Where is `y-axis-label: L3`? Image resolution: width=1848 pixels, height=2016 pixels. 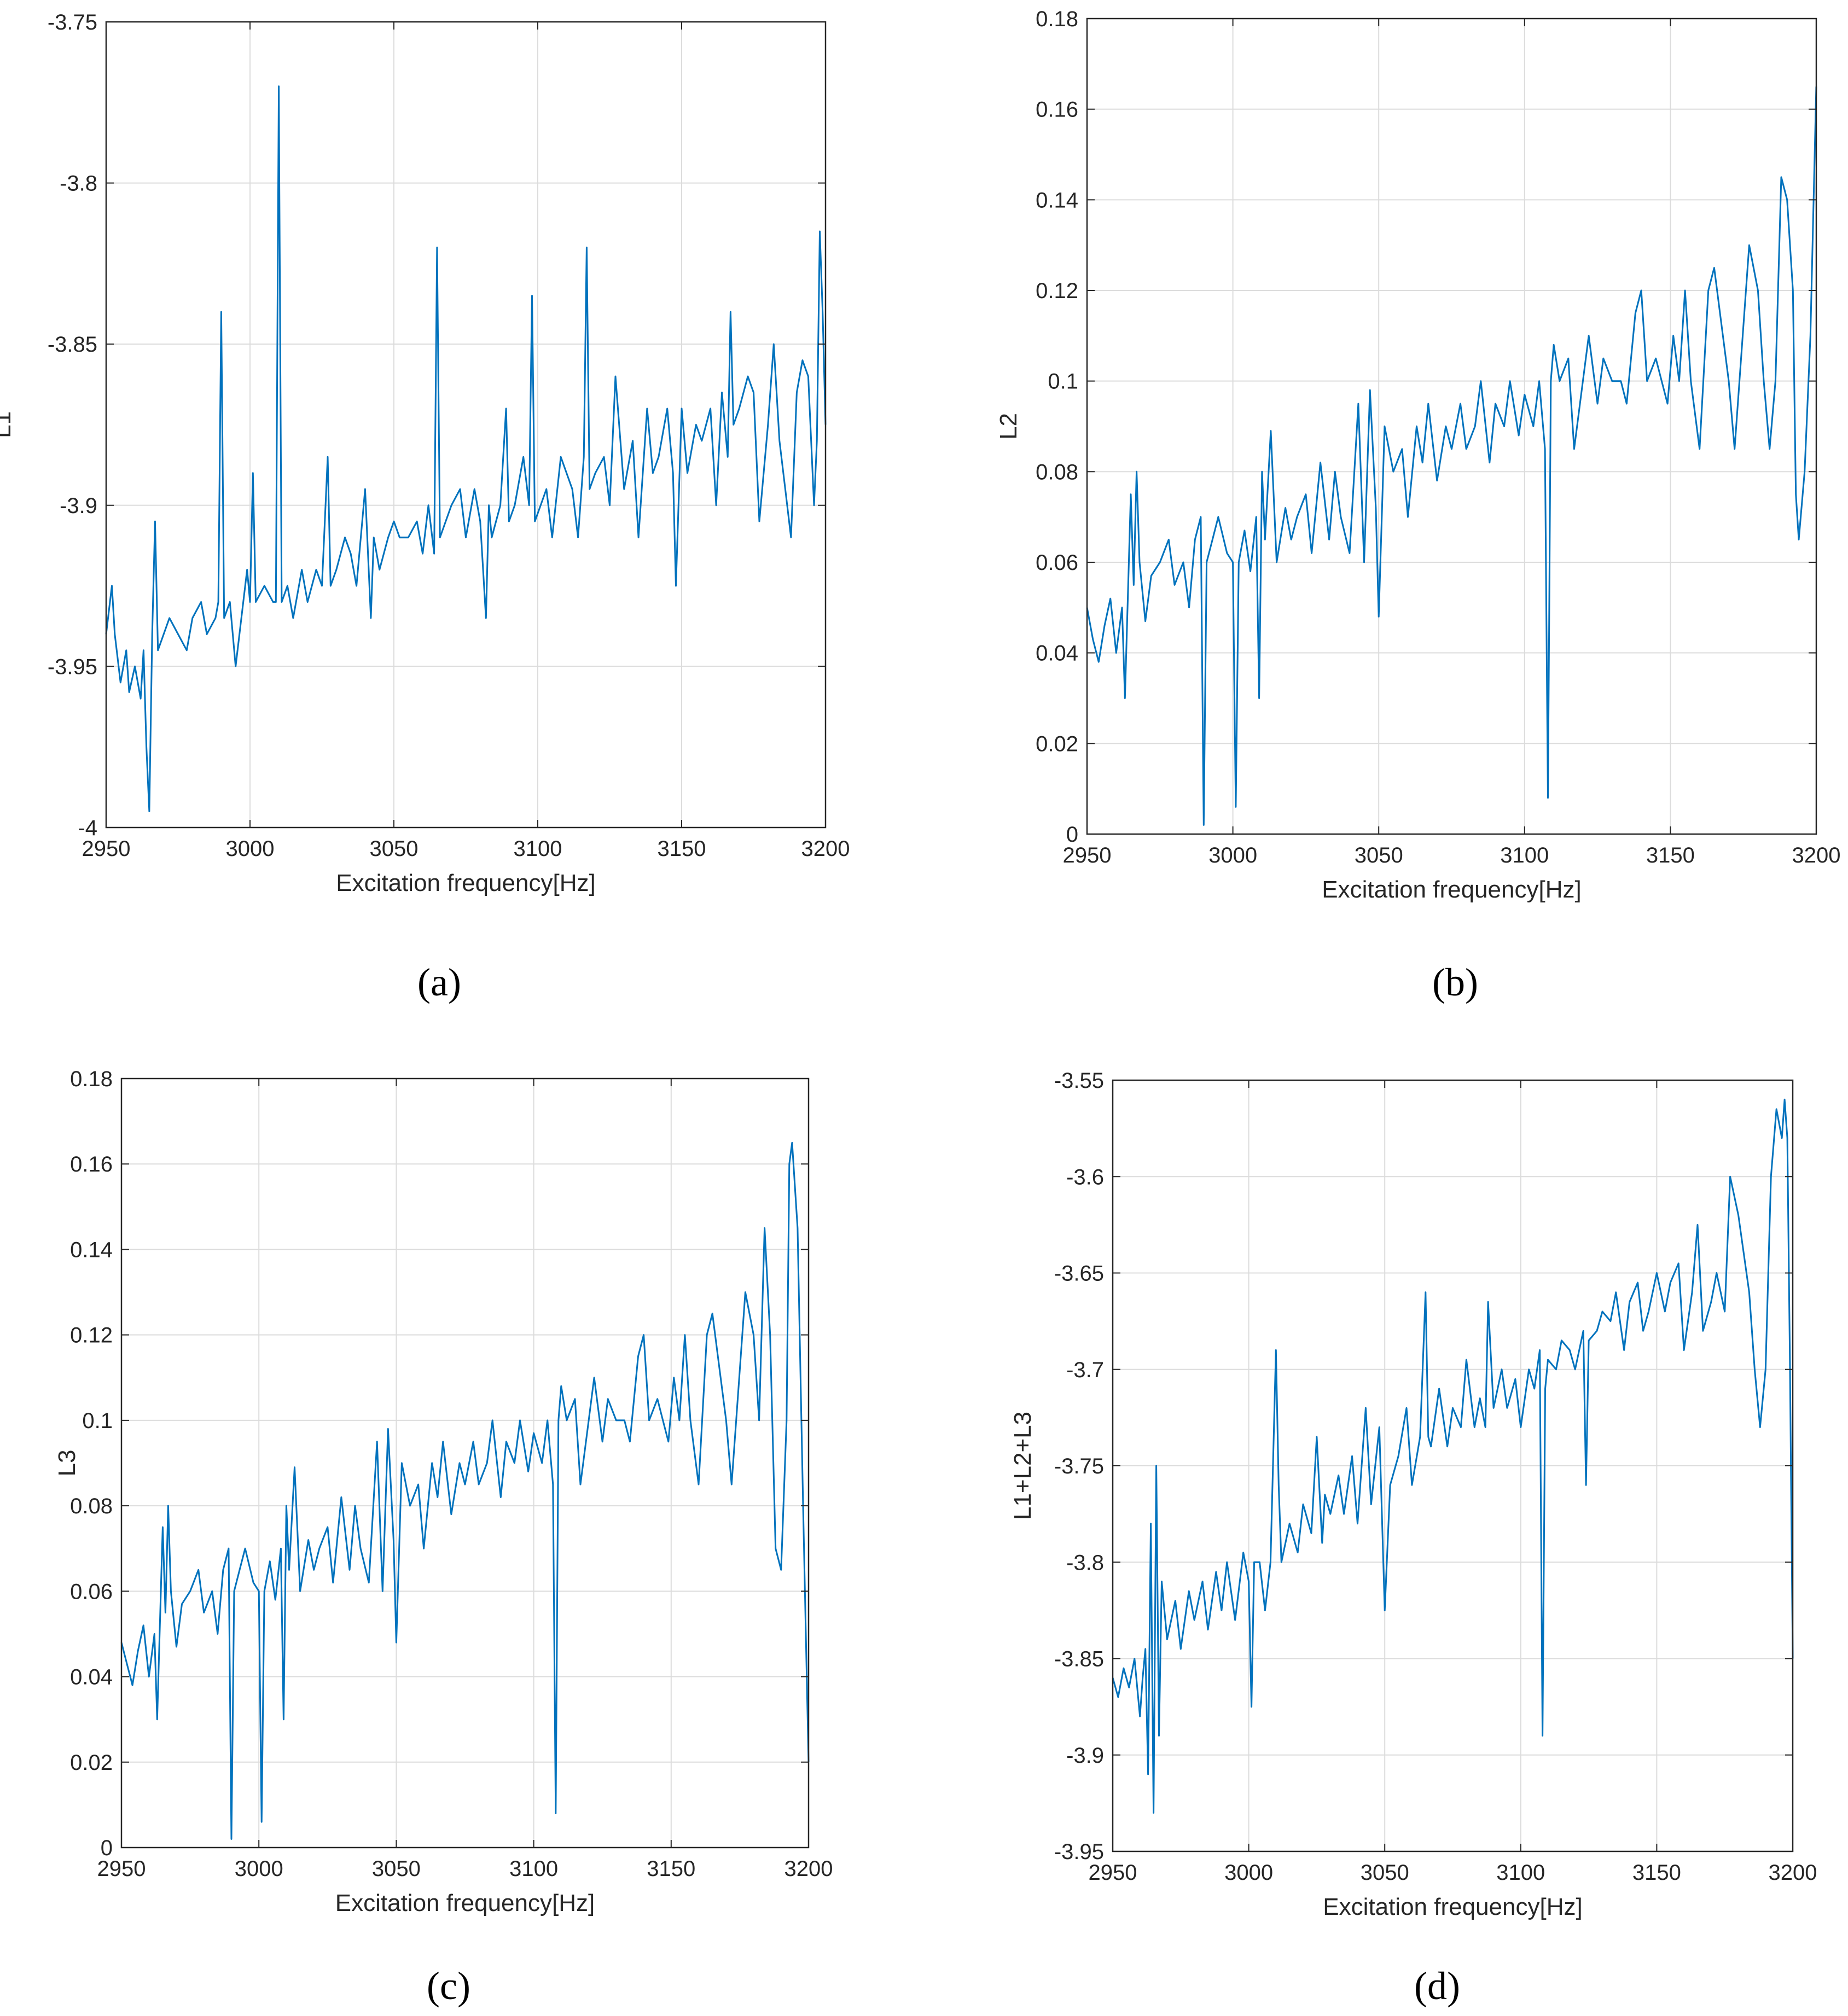
y-axis-label: L3 is located at coordinates (67, 1463).